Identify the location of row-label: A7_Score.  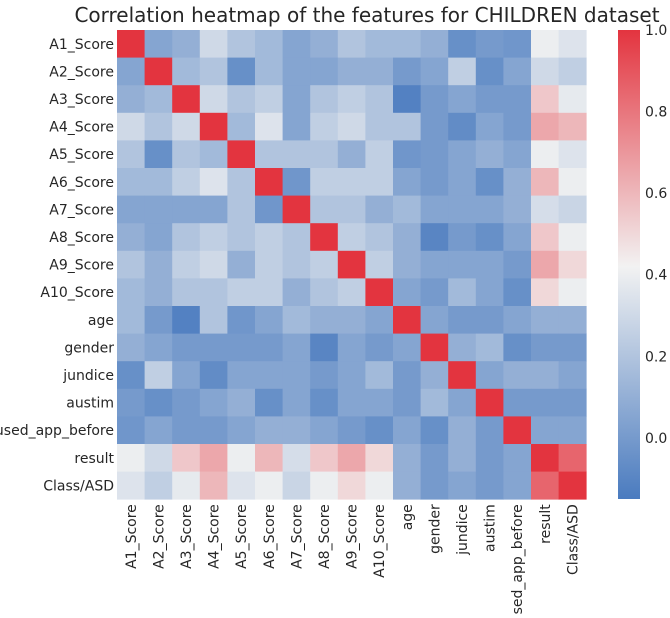
(81, 210).